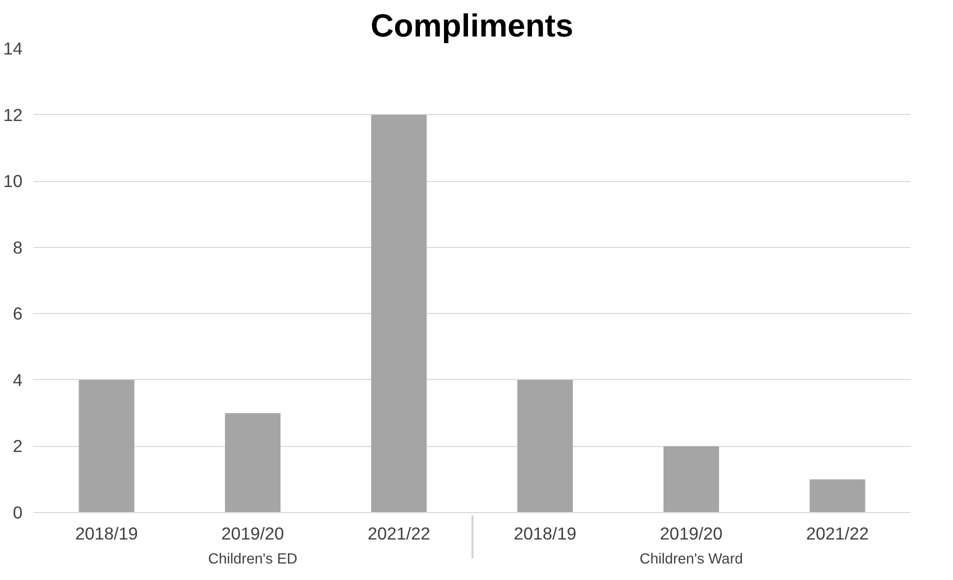  I want to click on y-tick-label: 0, so click(17, 512).